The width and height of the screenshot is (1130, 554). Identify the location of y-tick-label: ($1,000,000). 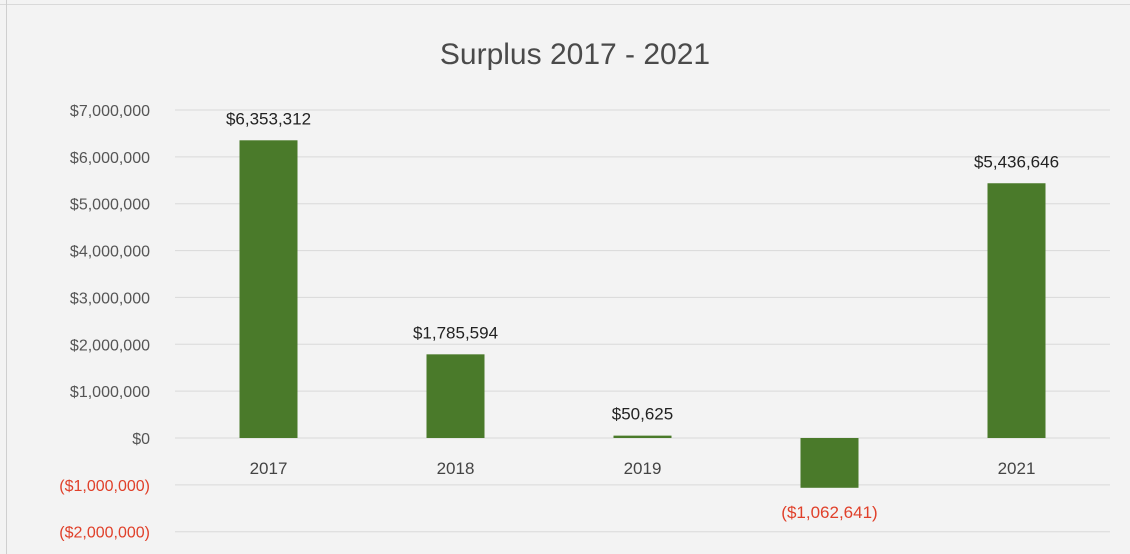
(104, 486).